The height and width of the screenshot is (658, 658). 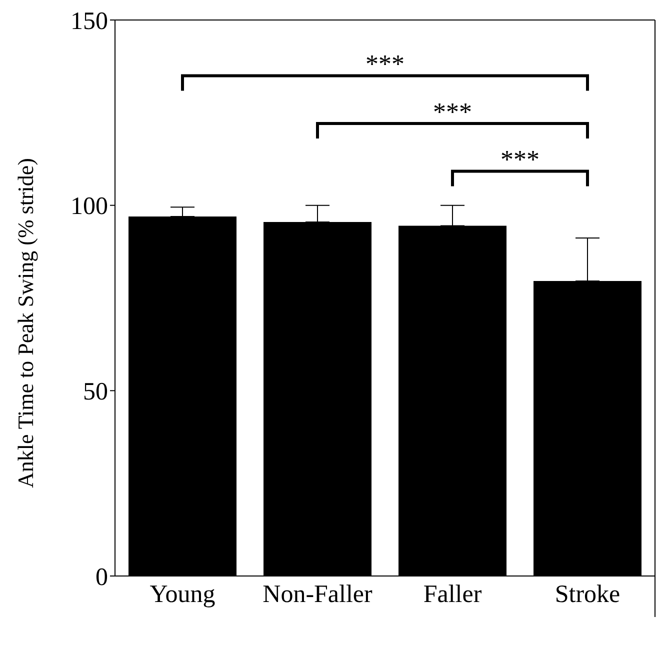 I want to click on x-tick-label: Non-Faller, so click(x=318, y=594).